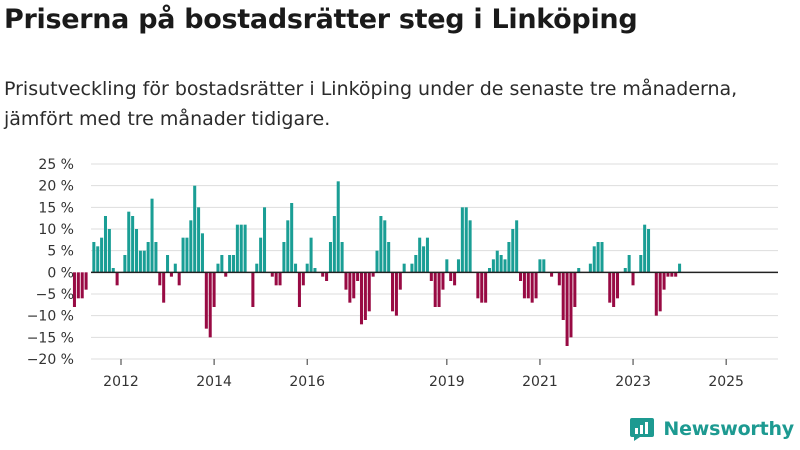 The height and width of the screenshot is (450, 800). I want to click on brand-name: Newsworthy, so click(728, 429).